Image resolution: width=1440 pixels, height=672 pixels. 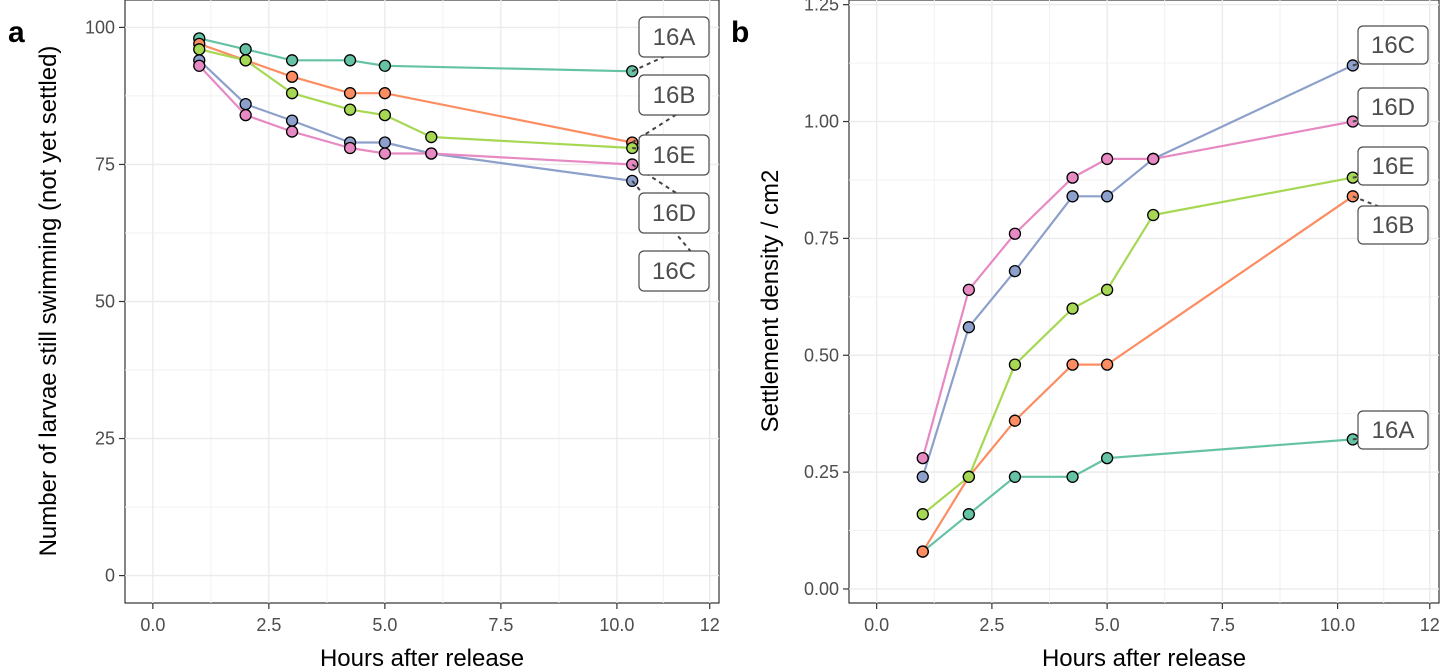 What do you see at coordinates (991, 625) in the screenshot?
I see `b-x-tick-label: 2.5` at bounding box center [991, 625].